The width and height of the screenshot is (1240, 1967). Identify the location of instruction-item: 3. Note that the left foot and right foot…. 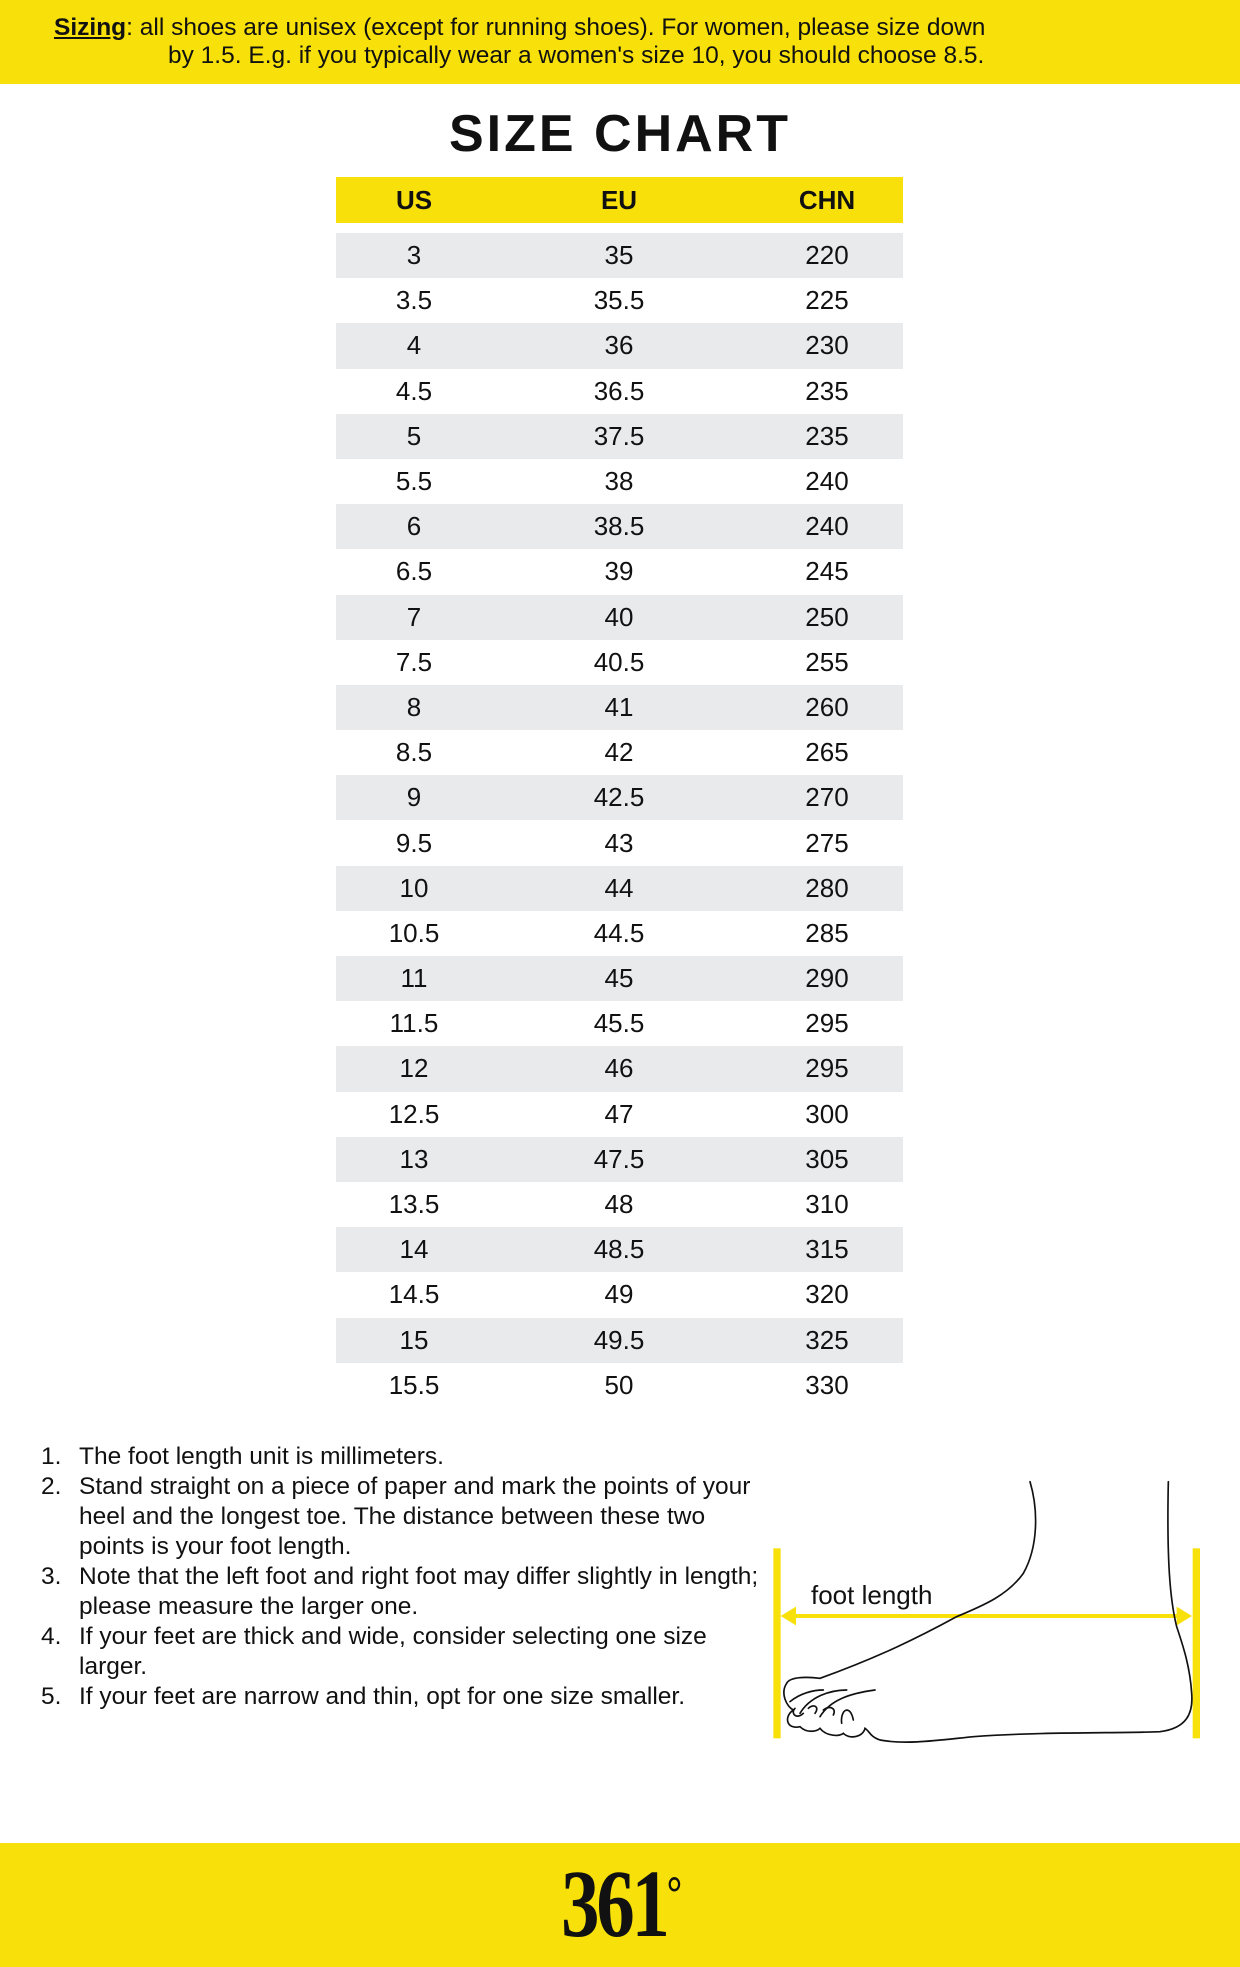
(401, 1592).